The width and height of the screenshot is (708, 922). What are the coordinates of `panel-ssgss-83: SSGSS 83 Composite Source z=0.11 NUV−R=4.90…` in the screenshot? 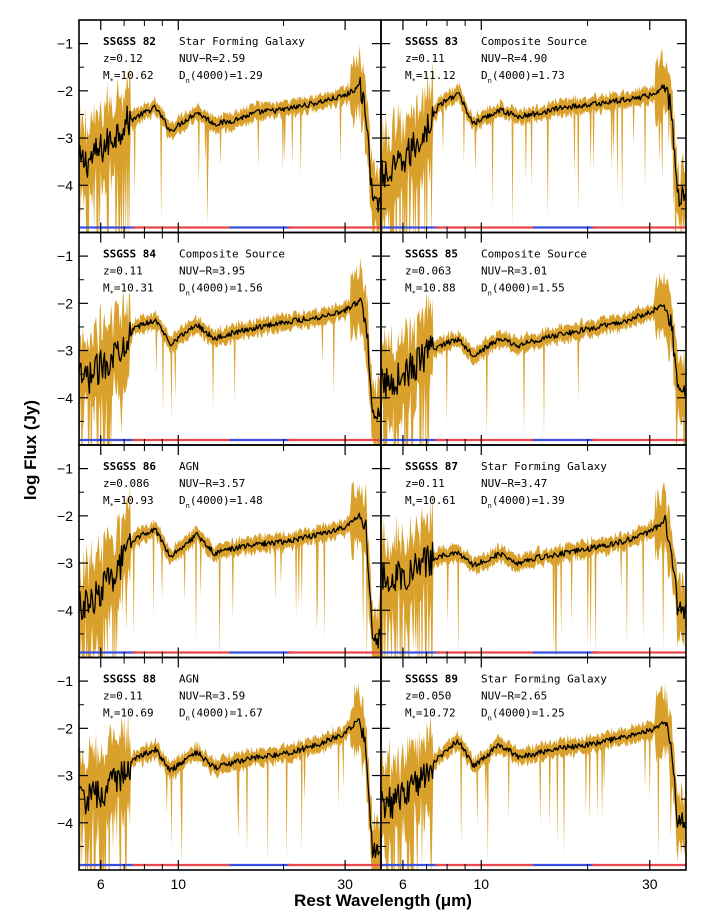 It's located at (533, 126).